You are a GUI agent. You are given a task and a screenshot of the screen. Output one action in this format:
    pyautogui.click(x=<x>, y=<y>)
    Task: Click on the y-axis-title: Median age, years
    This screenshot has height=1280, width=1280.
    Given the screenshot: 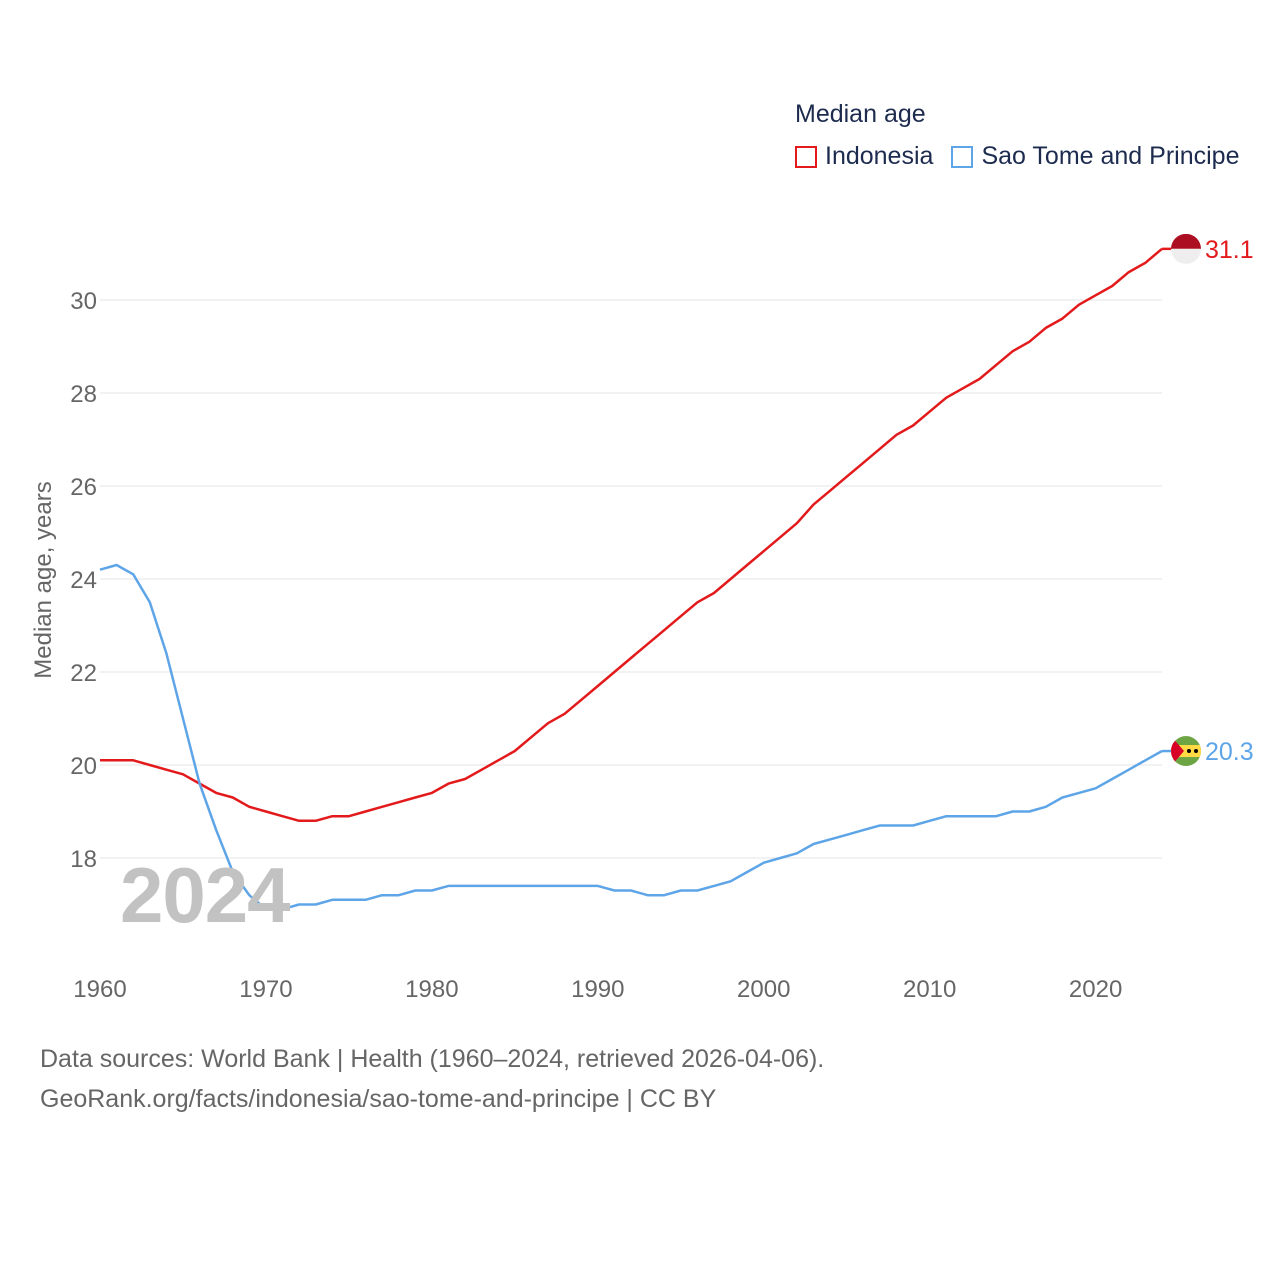 What is the action you would take?
    pyautogui.click(x=43, y=579)
    